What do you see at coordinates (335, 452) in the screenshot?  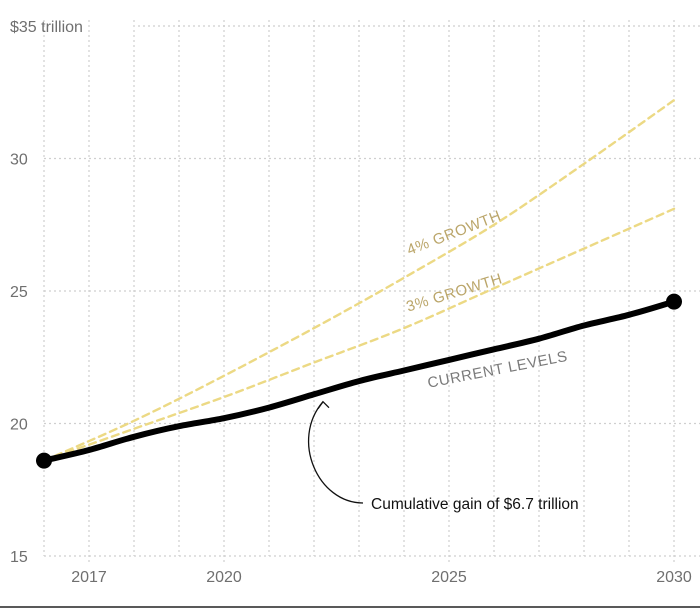 I see `annotation-arrow` at bounding box center [335, 452].